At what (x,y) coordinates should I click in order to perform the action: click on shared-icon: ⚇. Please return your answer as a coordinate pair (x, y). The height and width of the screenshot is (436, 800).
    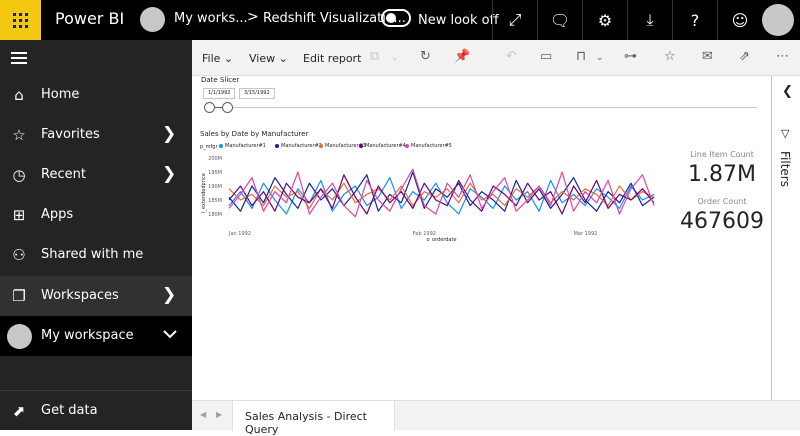
    Looking at the image, I should click on (19, 255).